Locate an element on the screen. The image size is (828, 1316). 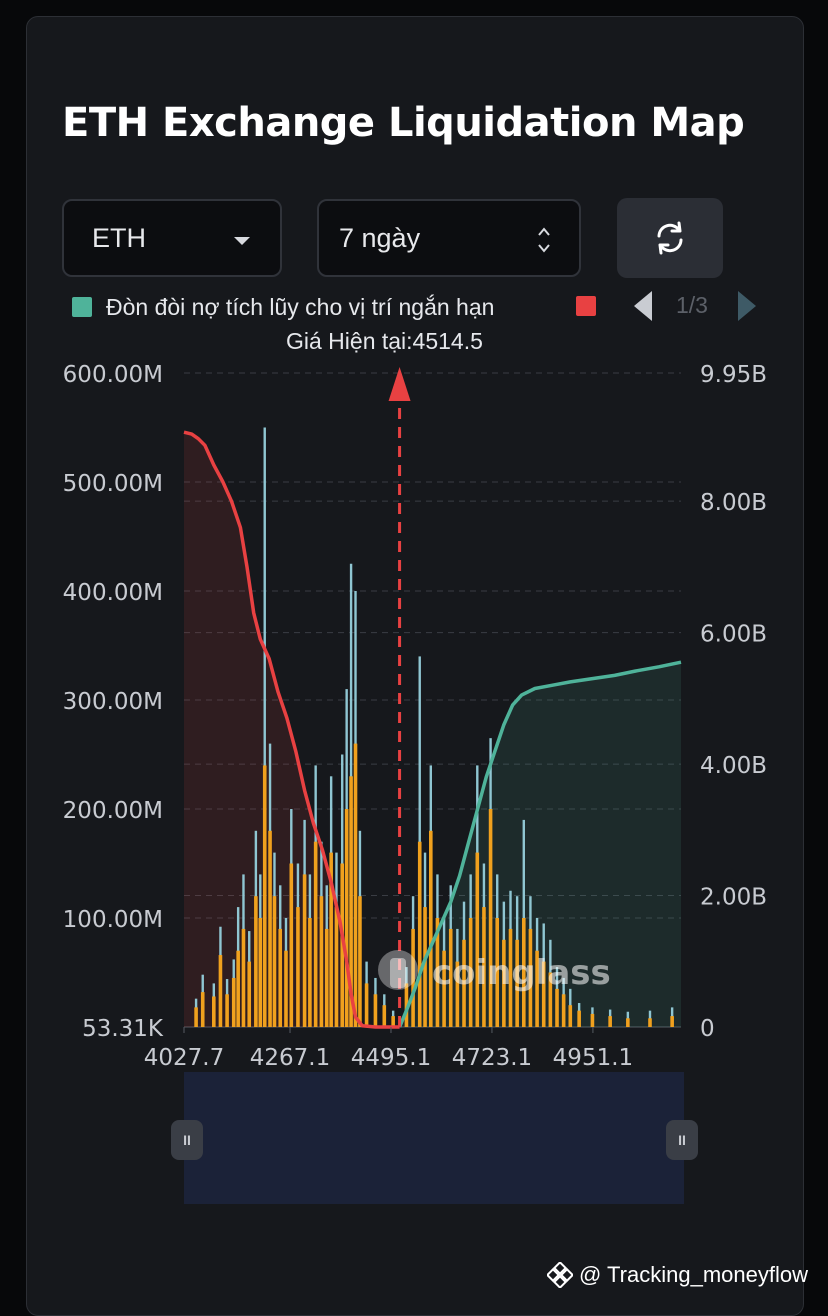
x-tick-label: 4951.1 is located at coordinates (593, 1058).